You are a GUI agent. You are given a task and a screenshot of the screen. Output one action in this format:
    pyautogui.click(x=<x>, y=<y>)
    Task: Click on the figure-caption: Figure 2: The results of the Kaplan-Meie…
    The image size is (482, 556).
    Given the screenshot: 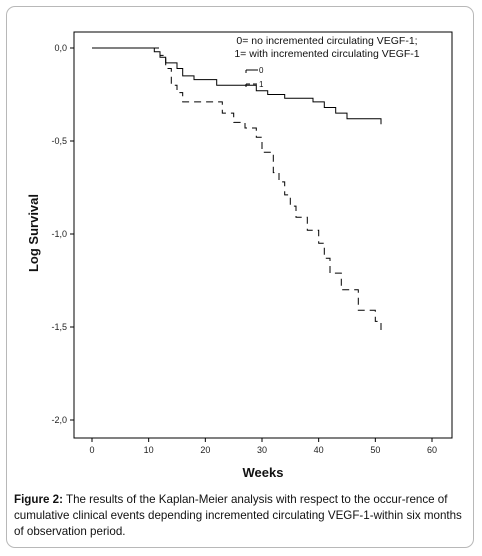 What is the action you would take?
    pyautogui.click(x=240, y=516)
    